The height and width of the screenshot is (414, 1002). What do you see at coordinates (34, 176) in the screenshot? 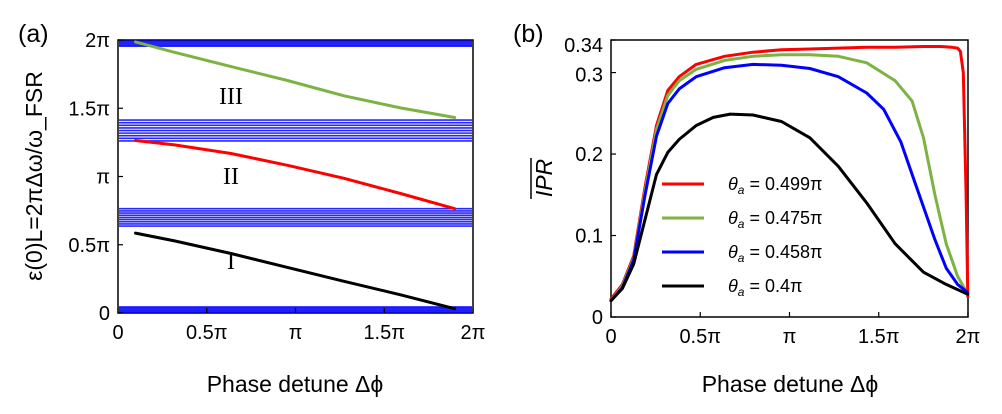
I see `panel-a-y-axis-label: ε(0)L=2πΔω/ω_FSR` at bounding box center [34, 176].